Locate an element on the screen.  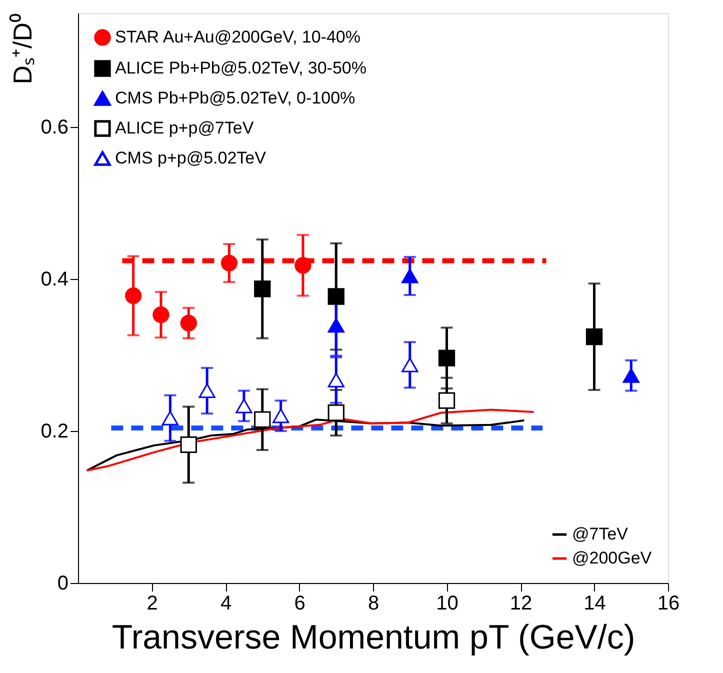
x-tick-label: 12 is located at coordinates (521, 603).